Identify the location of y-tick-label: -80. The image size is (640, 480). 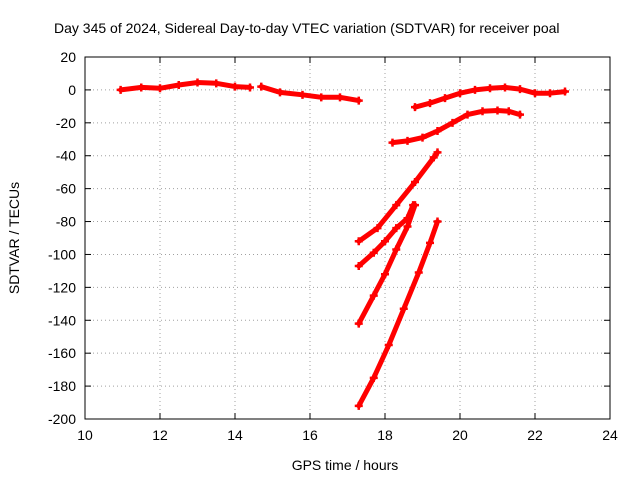
(66, 222).